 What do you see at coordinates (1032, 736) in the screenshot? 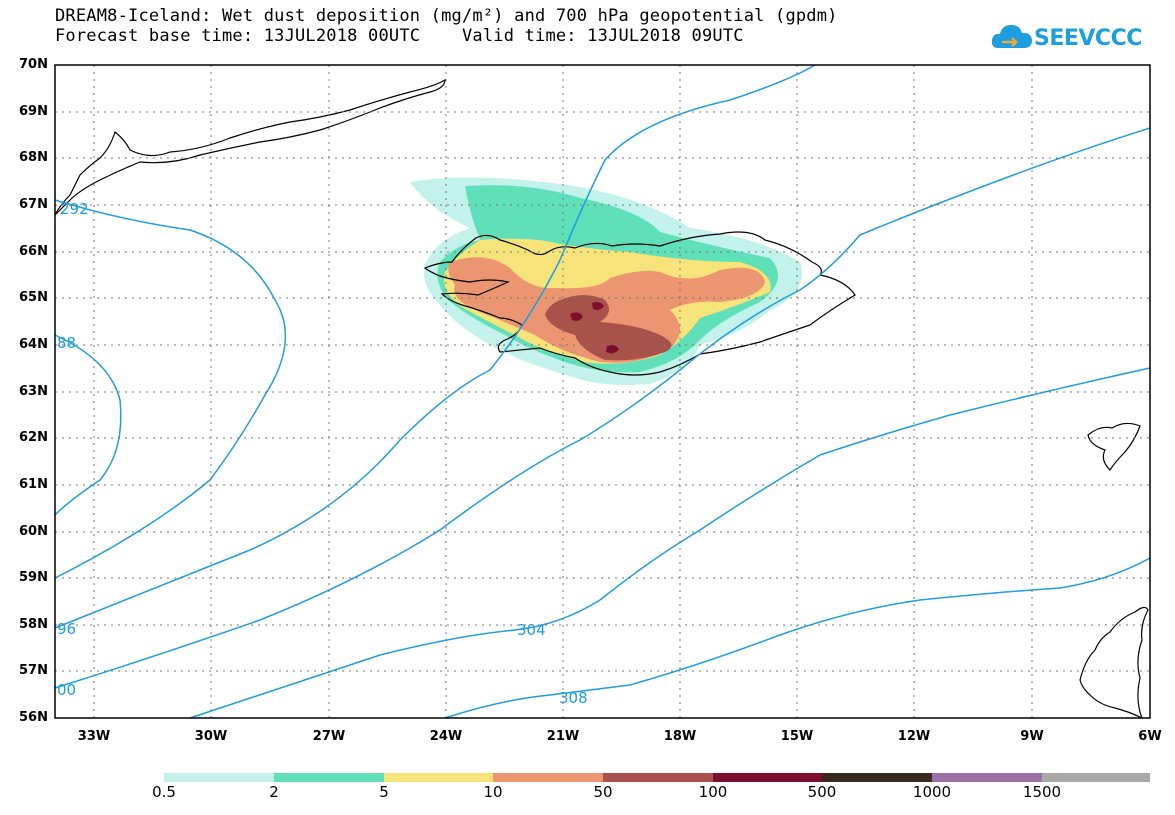
I see `lon-label: 9W` at bounding box center [1032, 736].